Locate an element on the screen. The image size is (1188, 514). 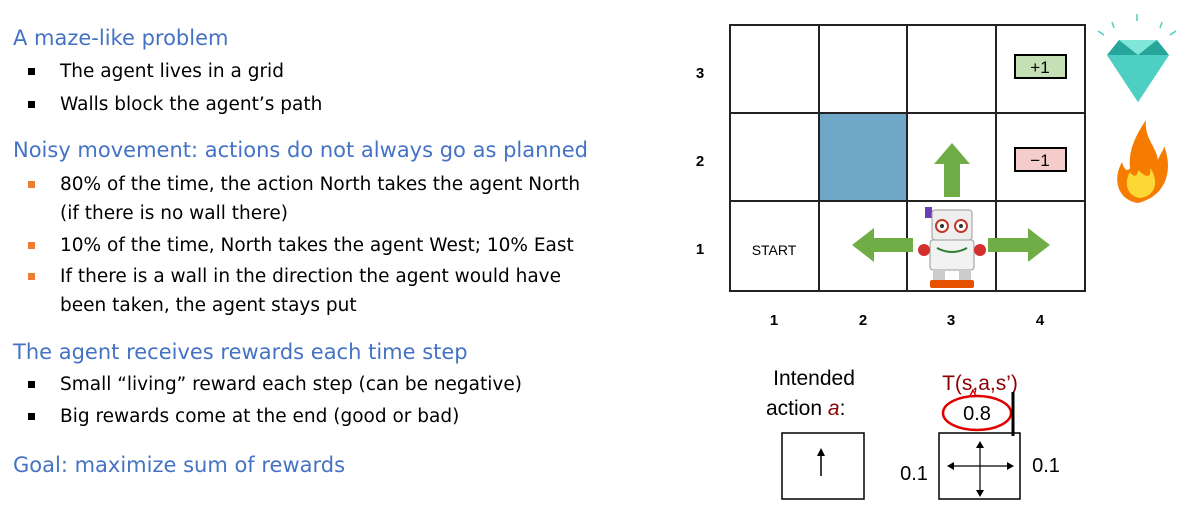
robot-agent-icon is located at coordinates (952, 247).